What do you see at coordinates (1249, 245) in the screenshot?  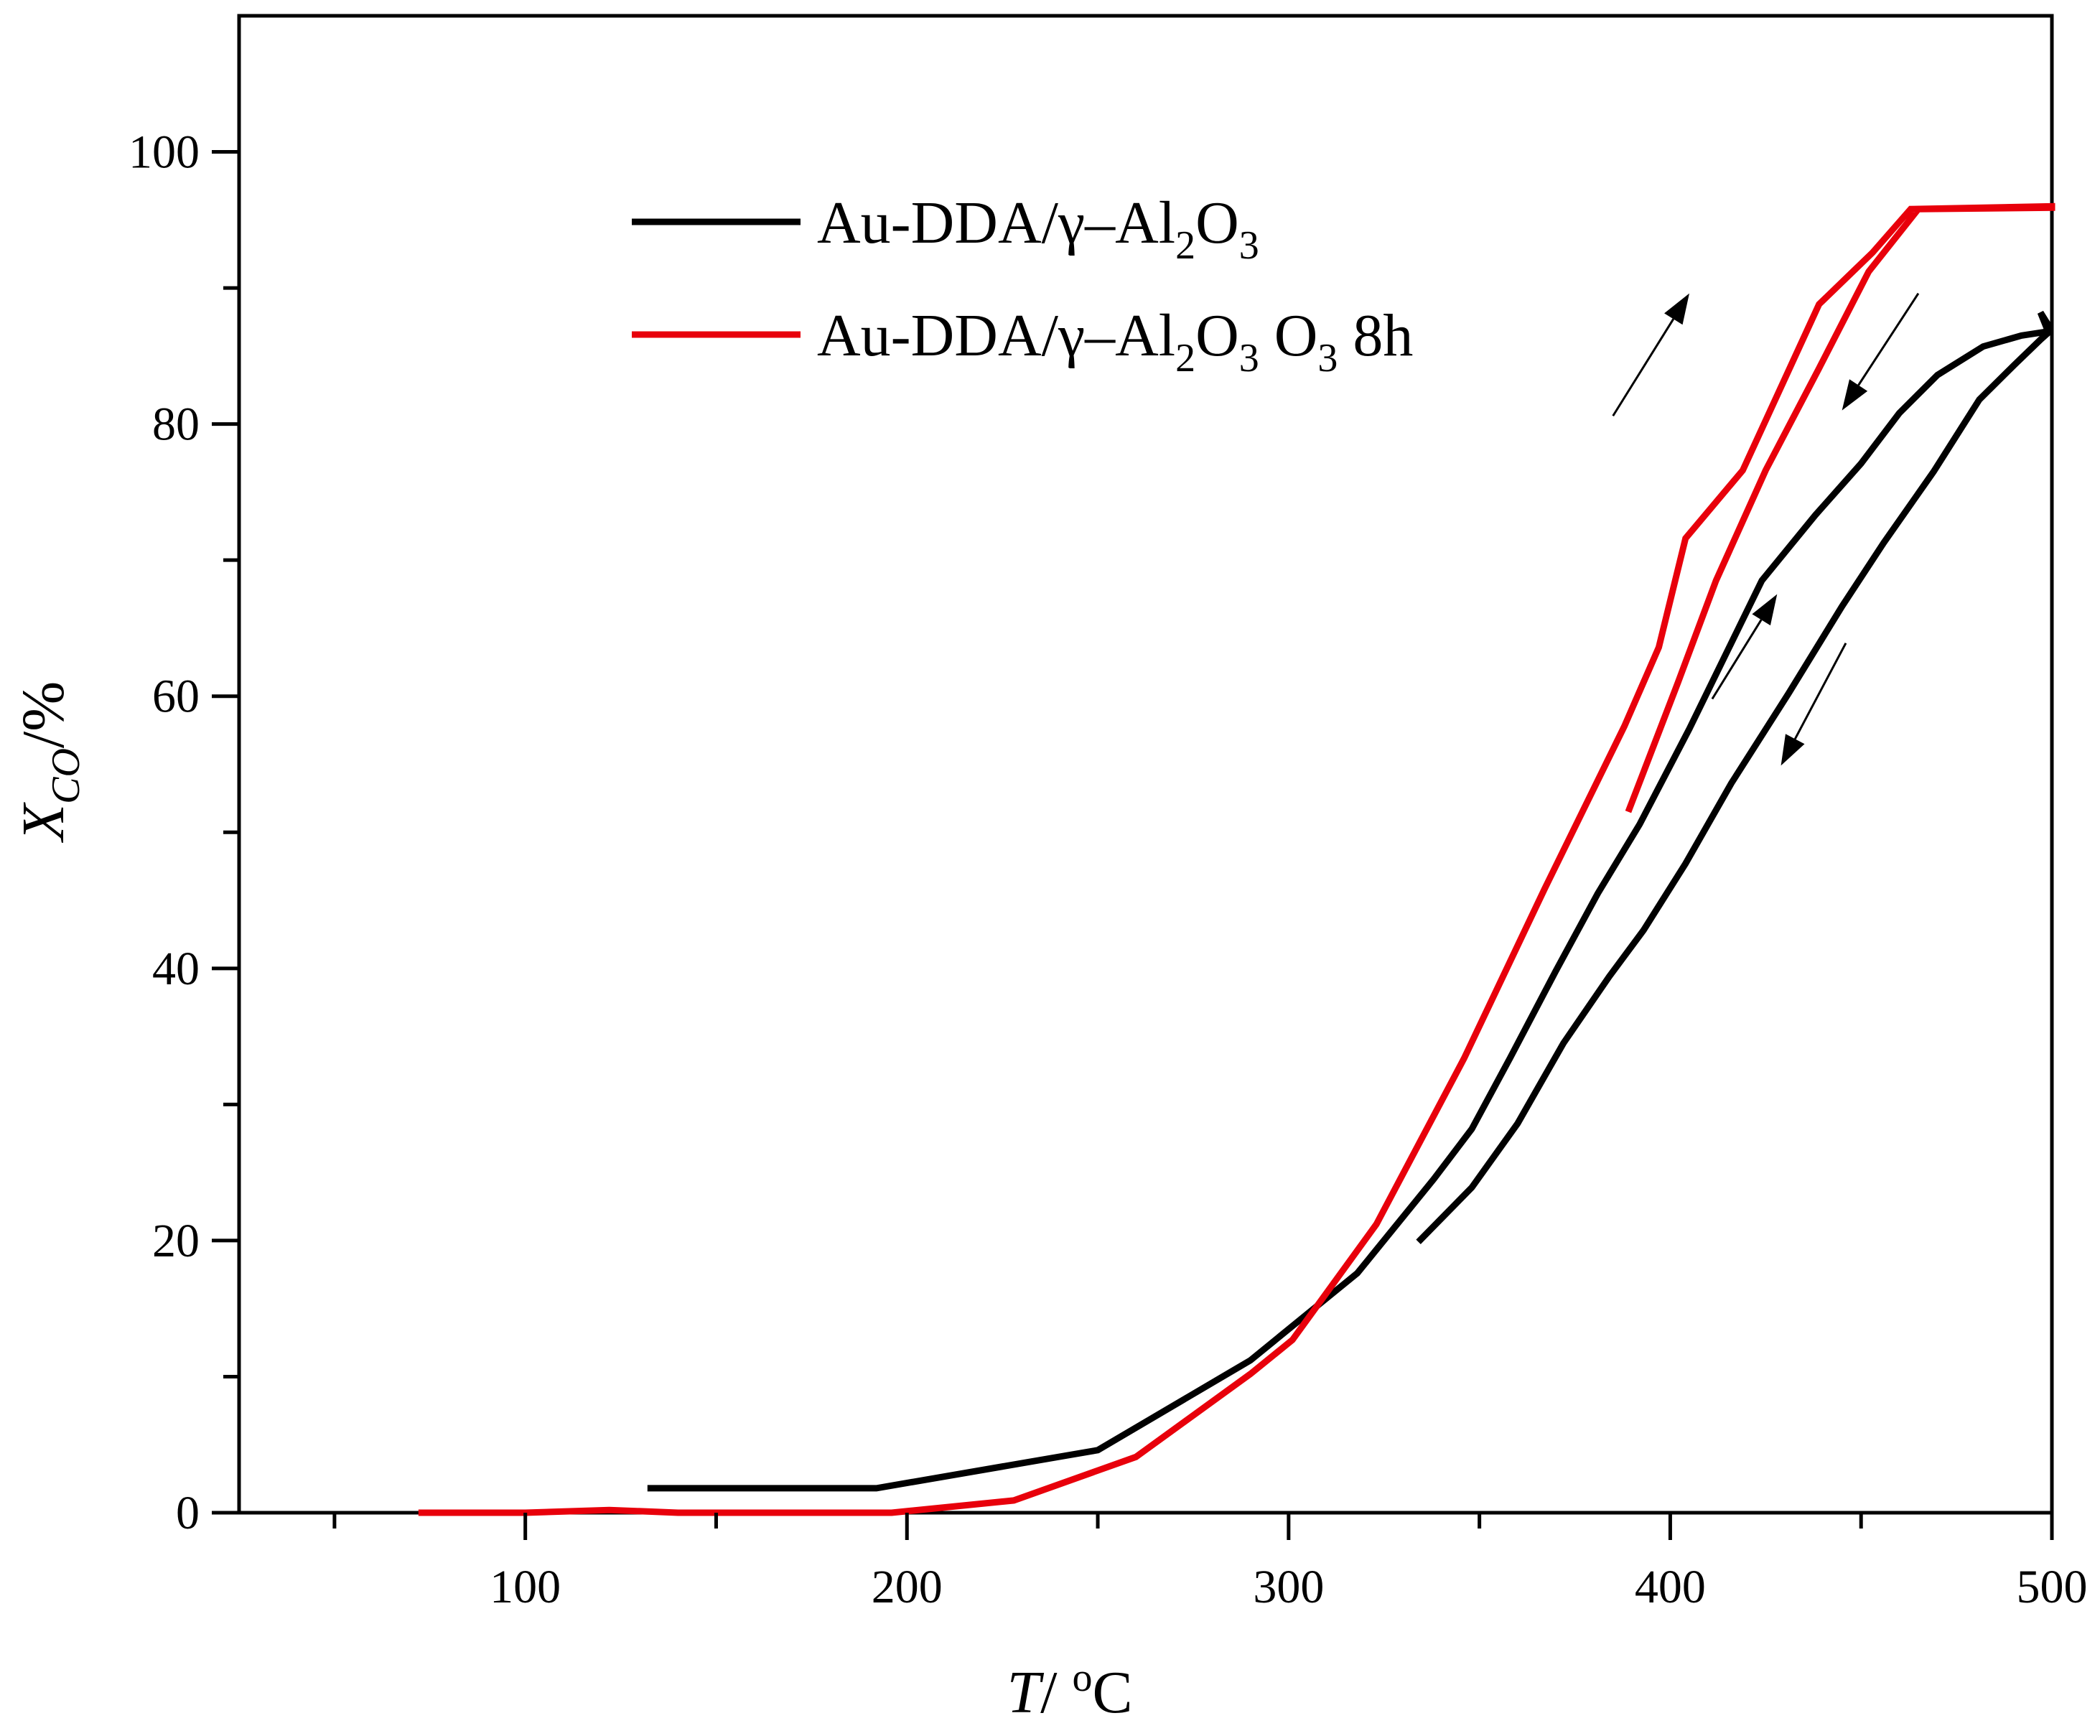 I see `legend-black-sub2: 3` at bounding box center [1249, 245].